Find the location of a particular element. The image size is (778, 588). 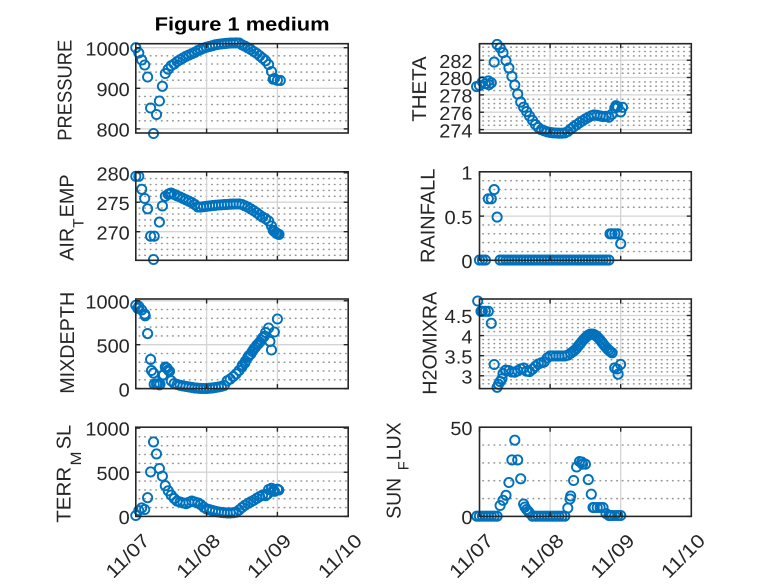

svg-text: THETA is located at coordinates (420, 89).